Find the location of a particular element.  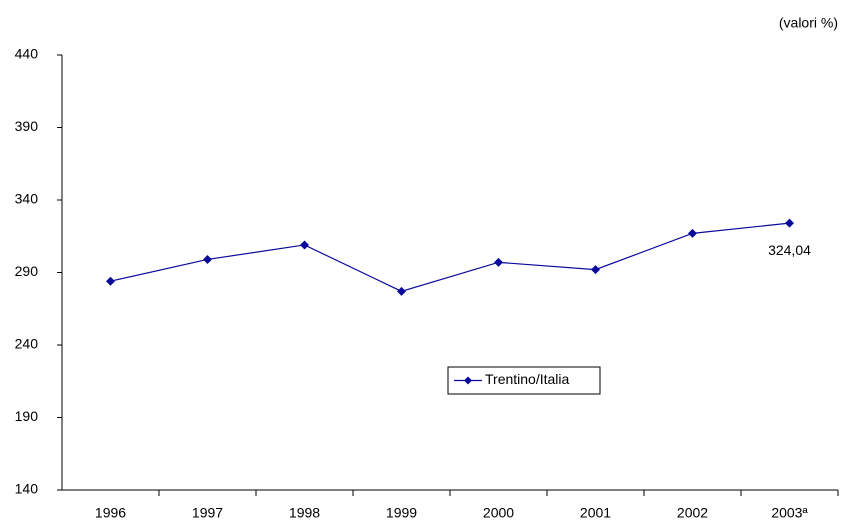

x-tick-label: 1998 is located at coordinates (304, 512).